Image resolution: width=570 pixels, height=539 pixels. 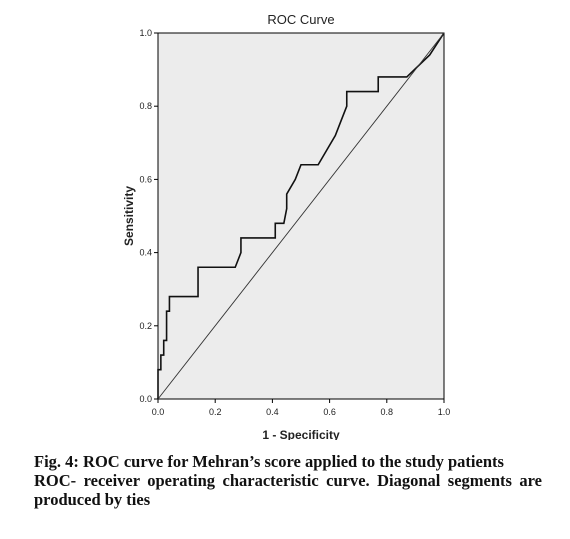 What do you see at coordinates (272, 412) in the screenshot?
I see `x-tick-label: 0.4` at bounding box center [272, 412].